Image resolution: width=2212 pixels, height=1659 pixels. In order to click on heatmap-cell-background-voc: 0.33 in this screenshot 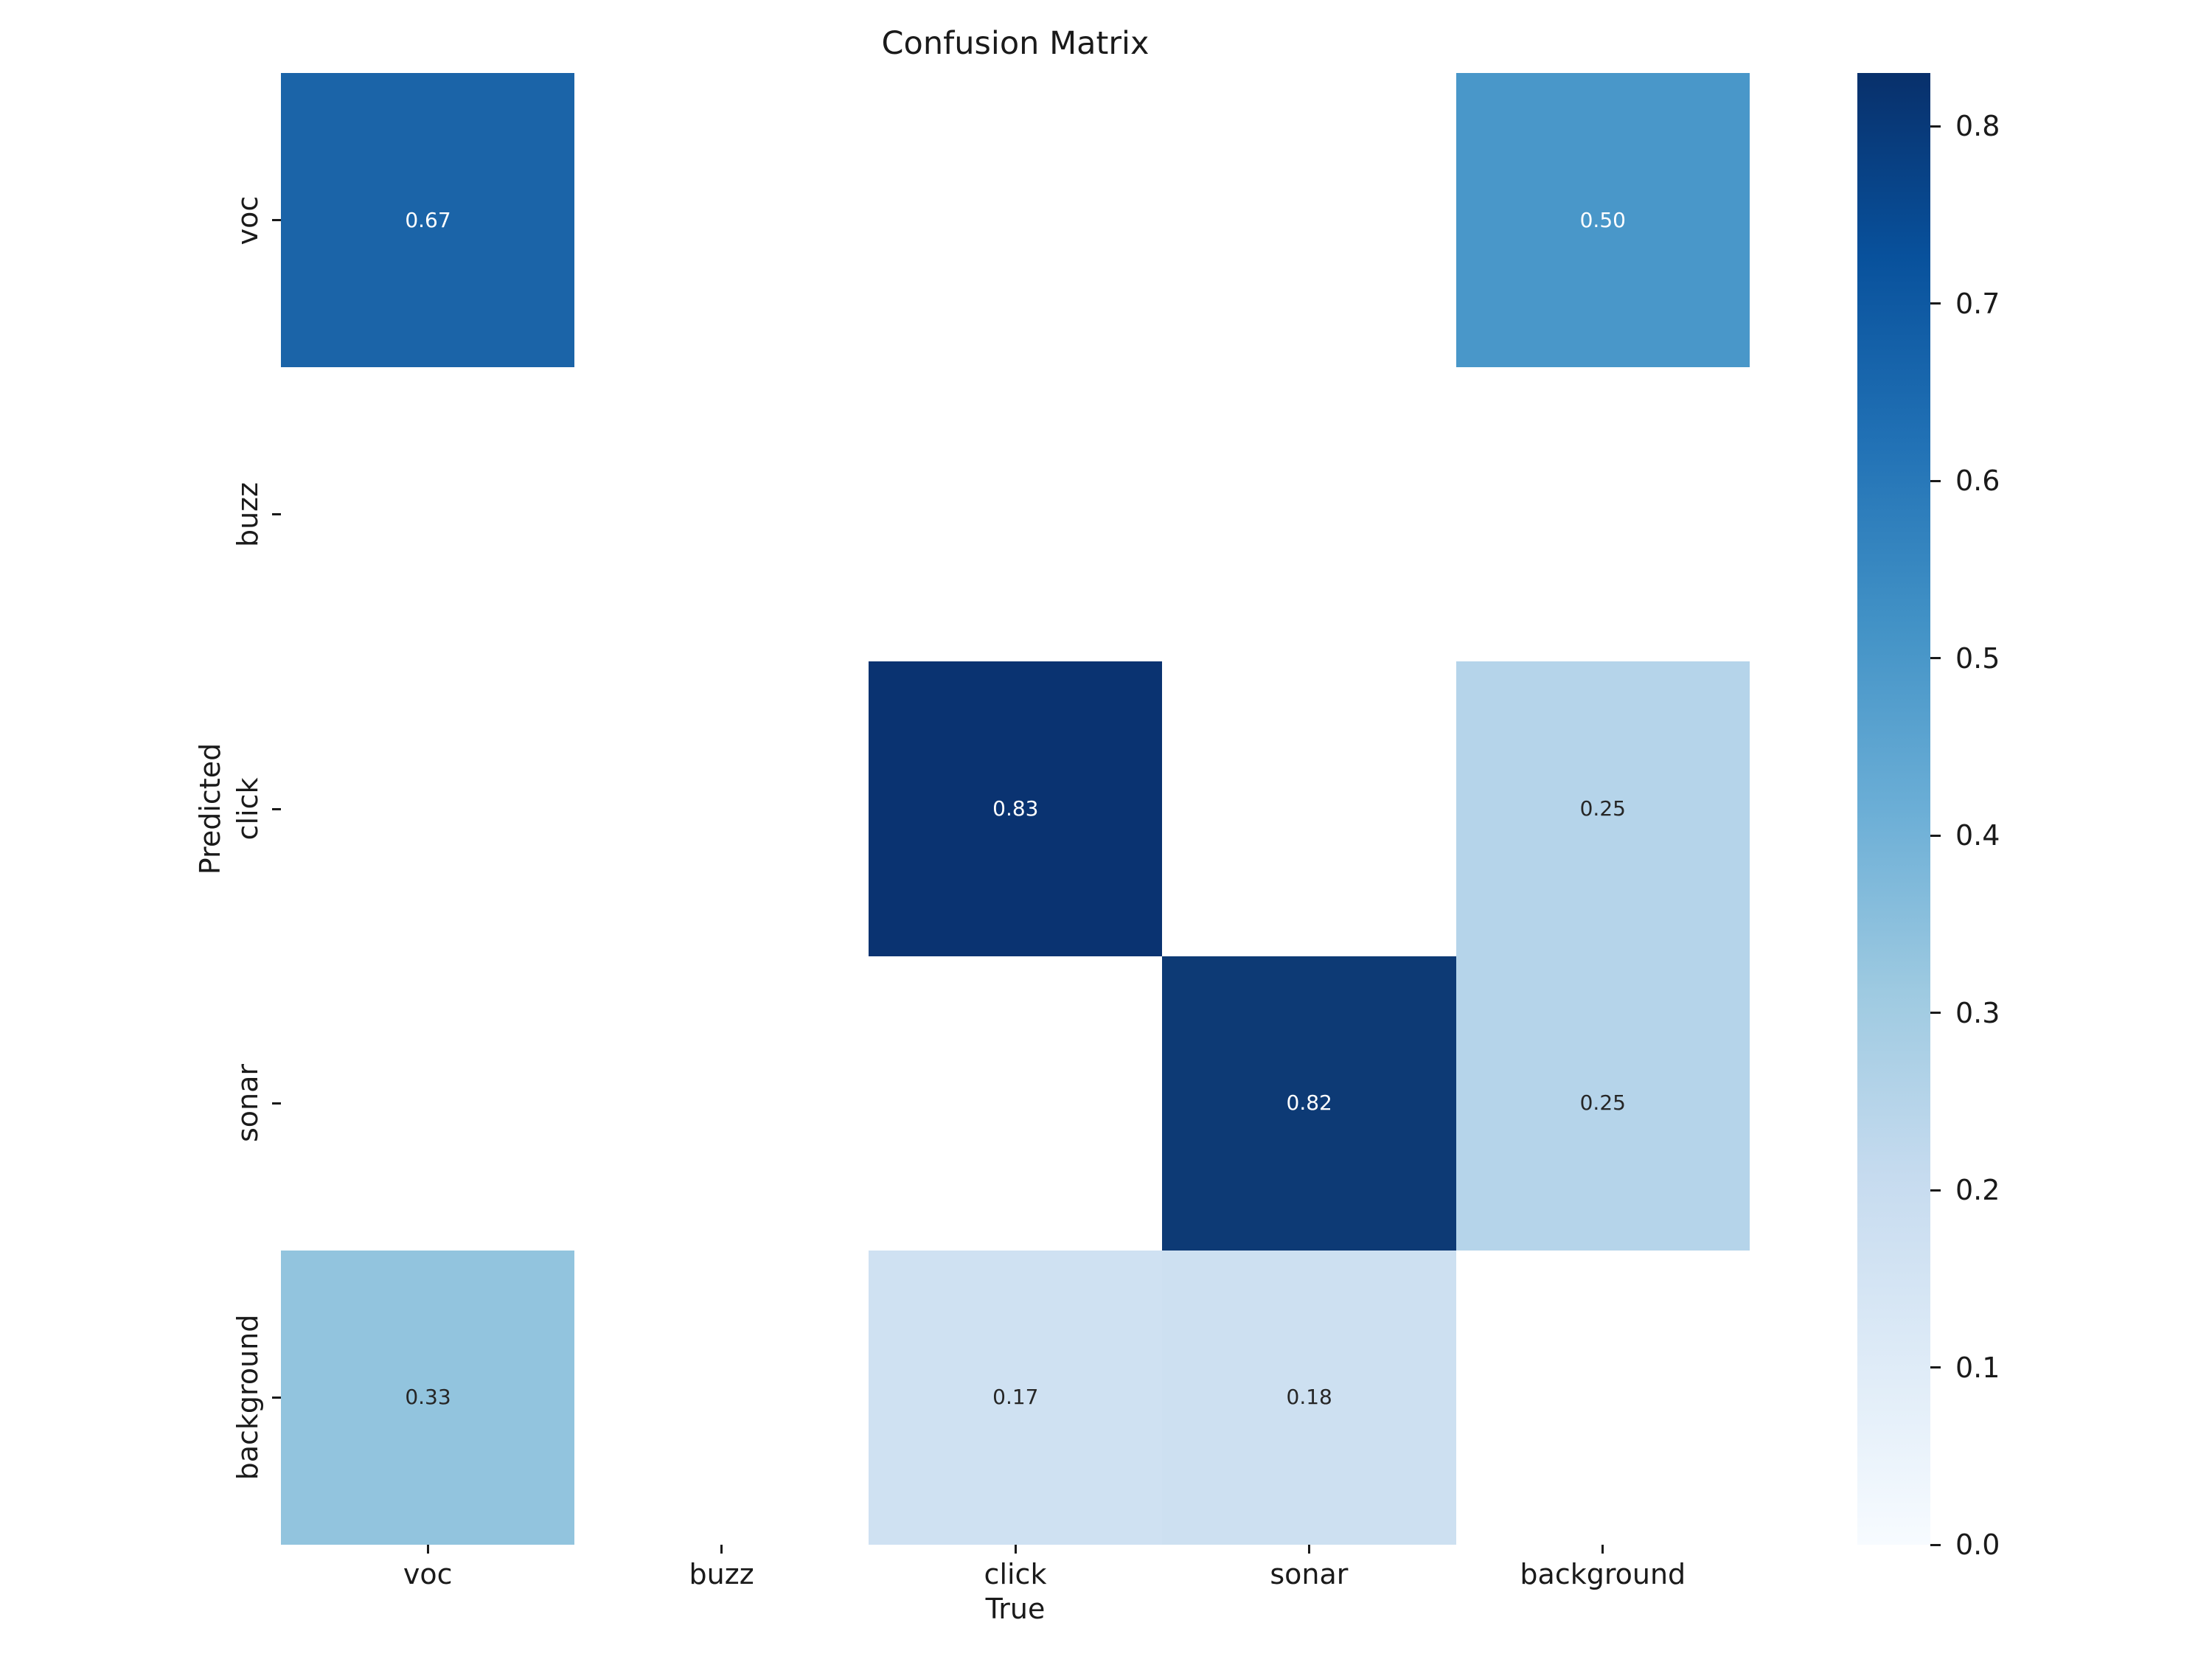, I will do `click(428, 1397)`.